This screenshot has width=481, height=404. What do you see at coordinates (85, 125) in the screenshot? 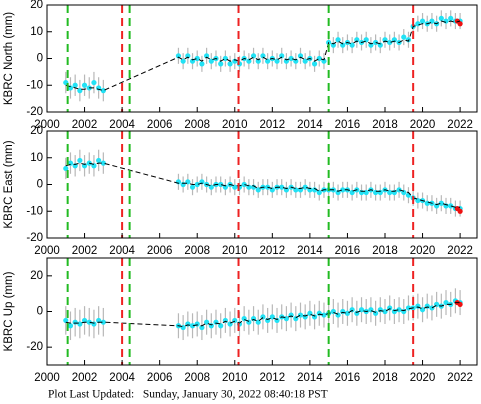
I see `x-tick-label: 2002` at bounding box center [85, 125].